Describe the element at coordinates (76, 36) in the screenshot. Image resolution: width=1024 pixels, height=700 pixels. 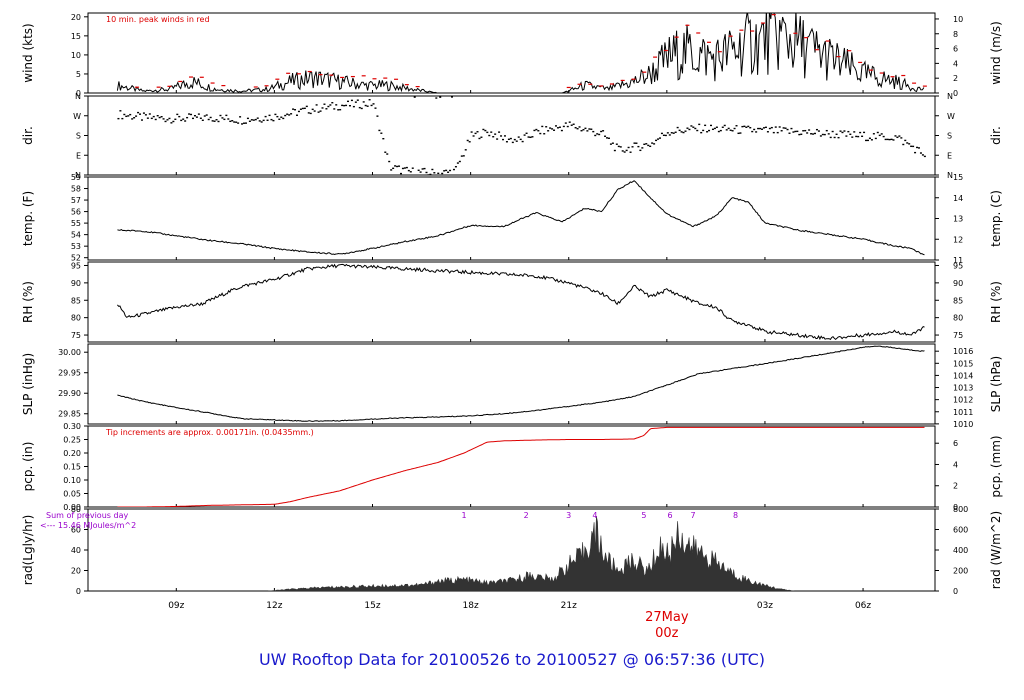
I see `wind-ytick-label: 15` at that location.